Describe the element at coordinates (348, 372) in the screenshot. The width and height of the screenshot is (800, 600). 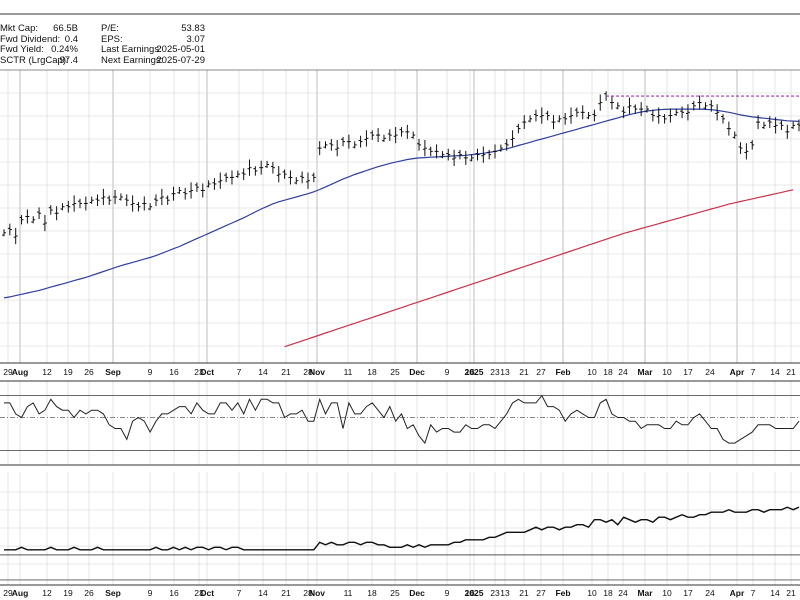
I see `axis-tick-label: 11` at that location.